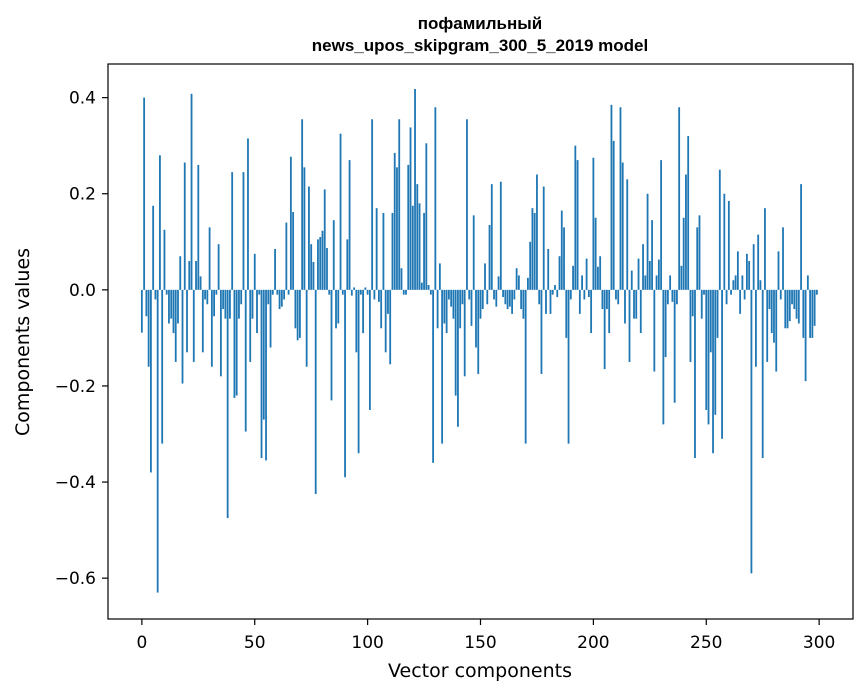 This screenshot has width=867, height=696. What do you see at coordinates (23, 342) in the screenshot?
I see `y-axis-label: Components values` at bounding box center [23, 342].